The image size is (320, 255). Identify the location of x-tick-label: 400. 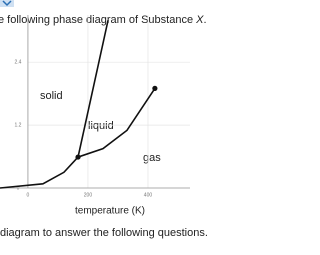
(148, 195).